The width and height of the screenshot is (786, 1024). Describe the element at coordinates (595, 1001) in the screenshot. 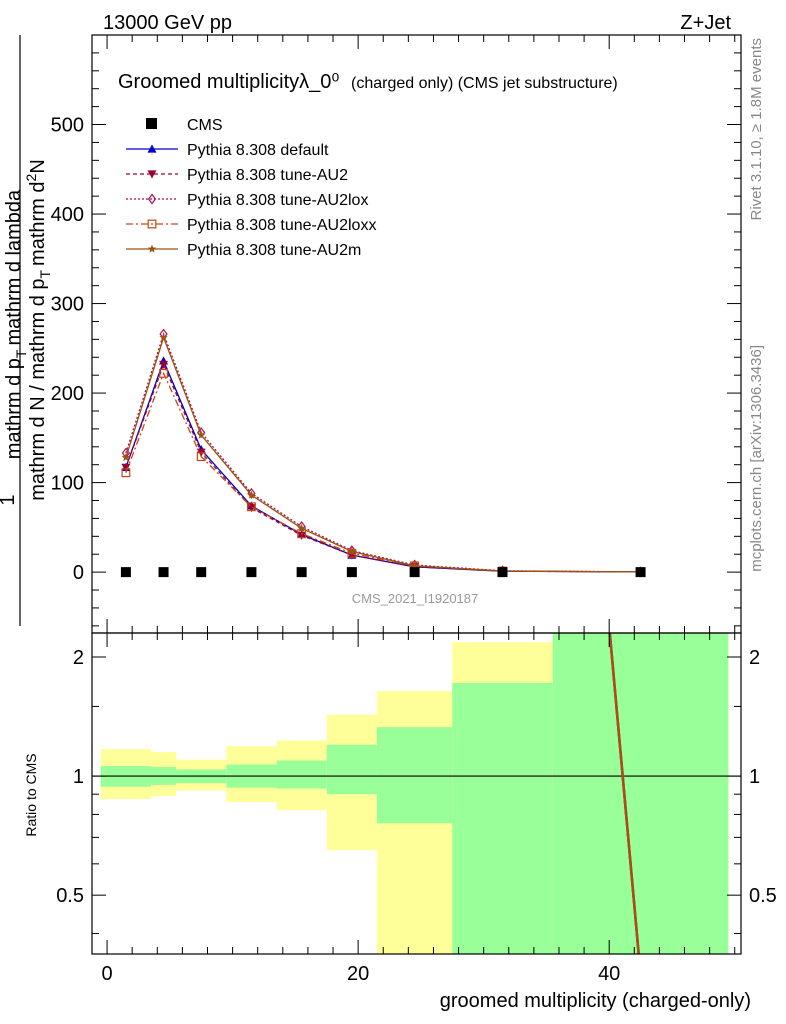

I see `x-axis-label: groomed multiplicity (charged-only)` at that location.